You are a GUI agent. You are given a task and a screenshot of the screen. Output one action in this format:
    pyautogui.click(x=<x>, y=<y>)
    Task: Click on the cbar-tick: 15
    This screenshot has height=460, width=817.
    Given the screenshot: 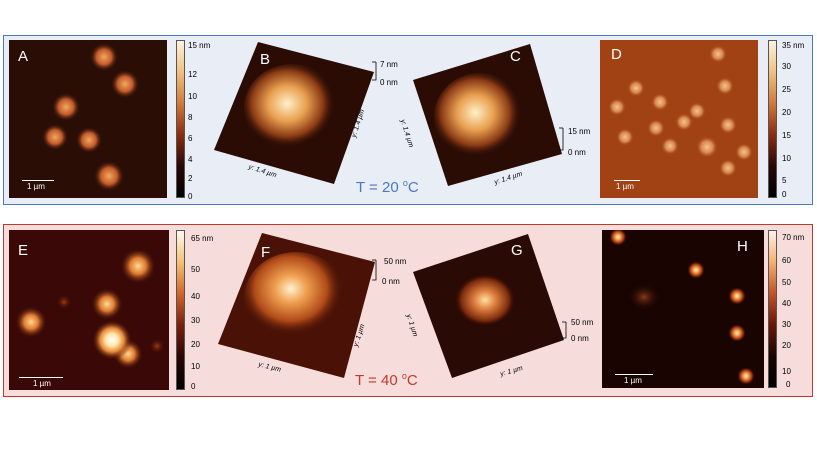 What is the action you would take?
    pyautogui.click(x=786, y=135)
    